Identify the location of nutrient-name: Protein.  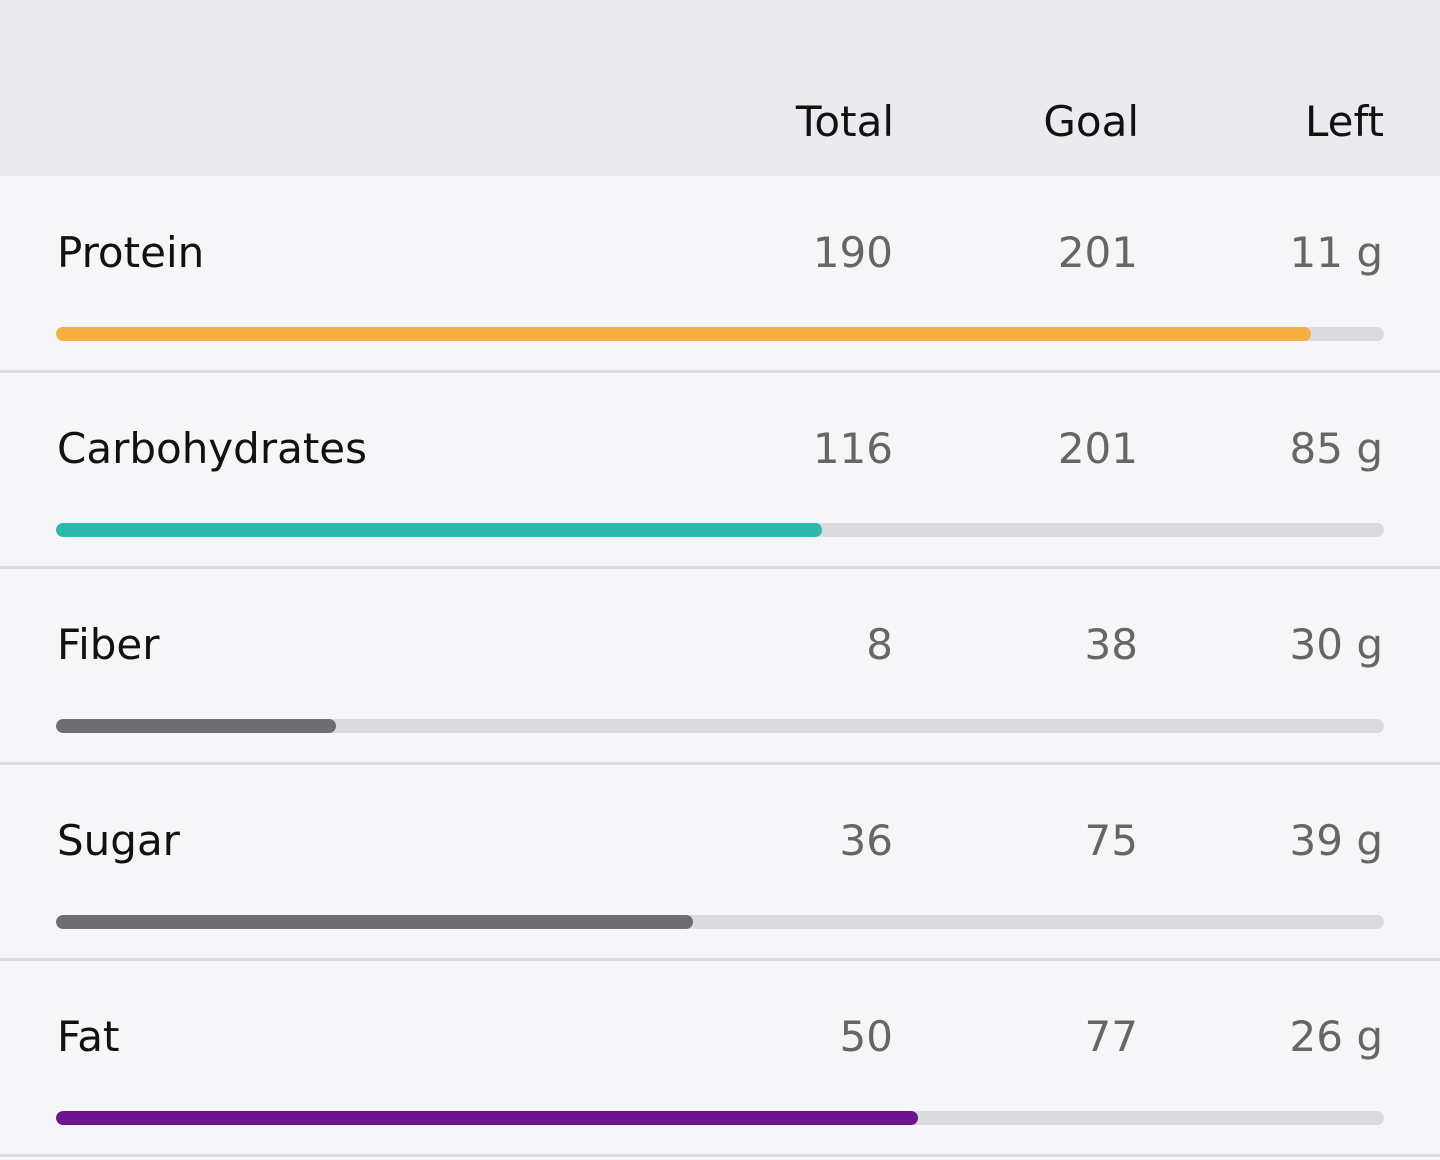
(131, 252).